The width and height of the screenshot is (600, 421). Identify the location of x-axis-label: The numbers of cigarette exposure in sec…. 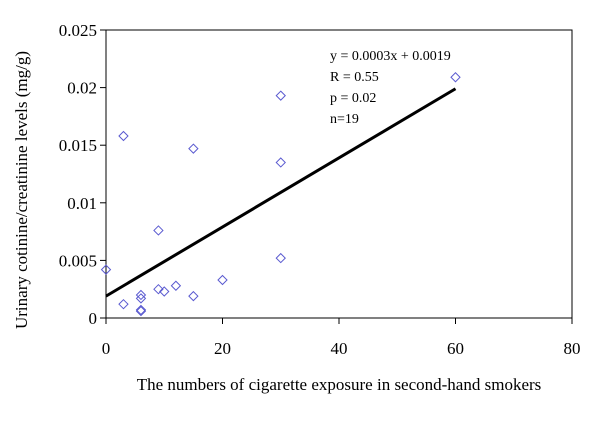
(339, 384).